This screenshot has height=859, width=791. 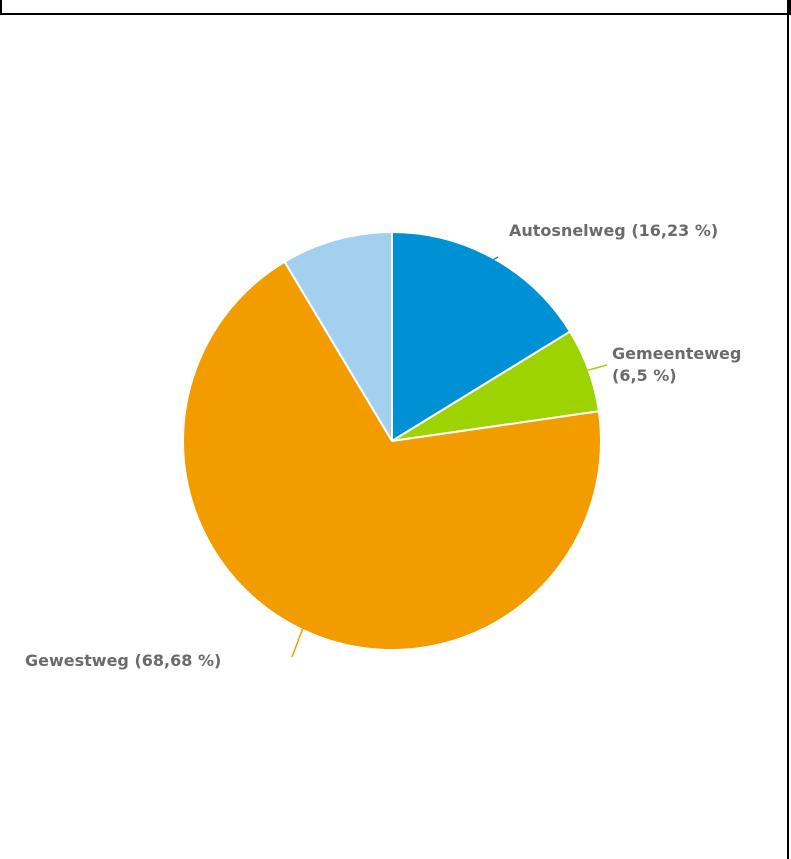 What do you see at coordinates (613, 230) in the screenshot?
I see `label-autosnelweg: Autosnelweg (16,23 %)` at bounding box center [613, 230].